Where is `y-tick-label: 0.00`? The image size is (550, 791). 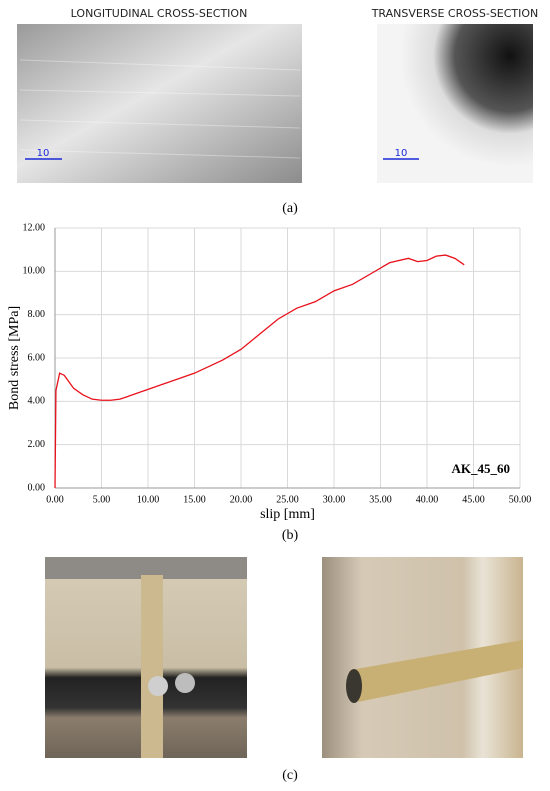 y-tick-label: 0.00 is located at coordinates (37, 487).